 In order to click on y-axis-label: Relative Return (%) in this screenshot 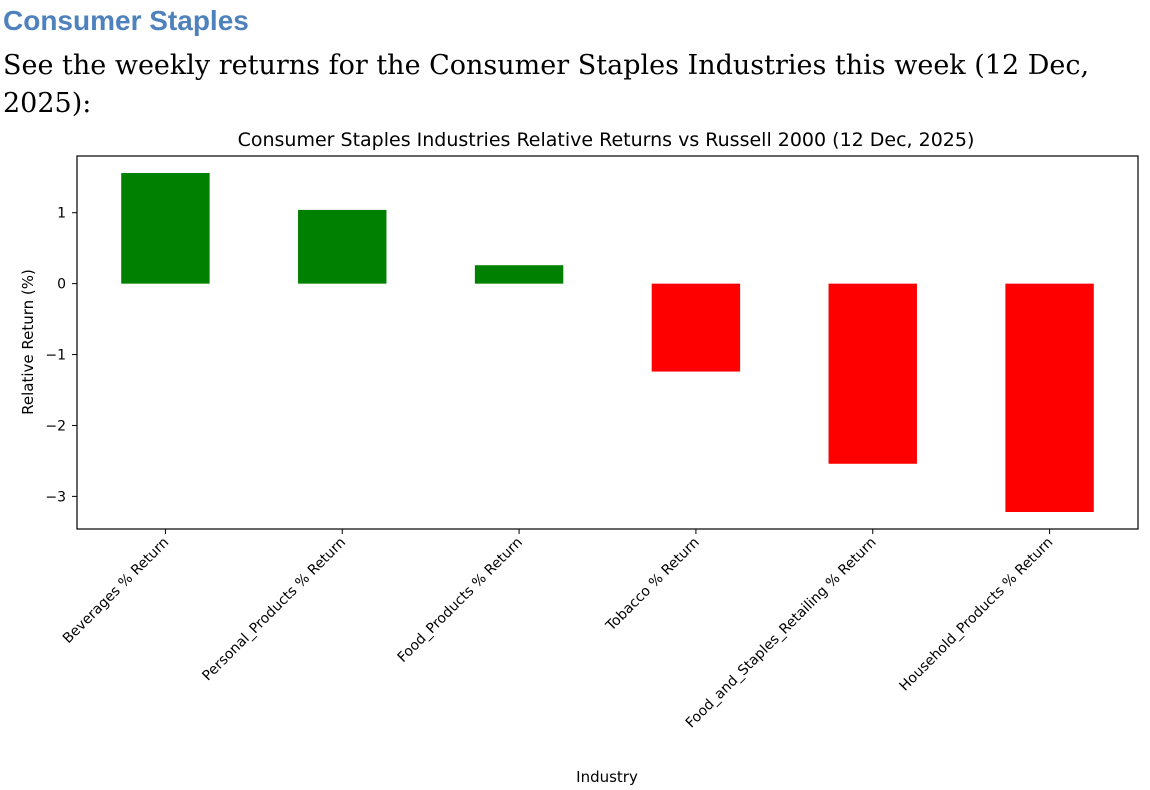, I will do `click(28, 342)`.